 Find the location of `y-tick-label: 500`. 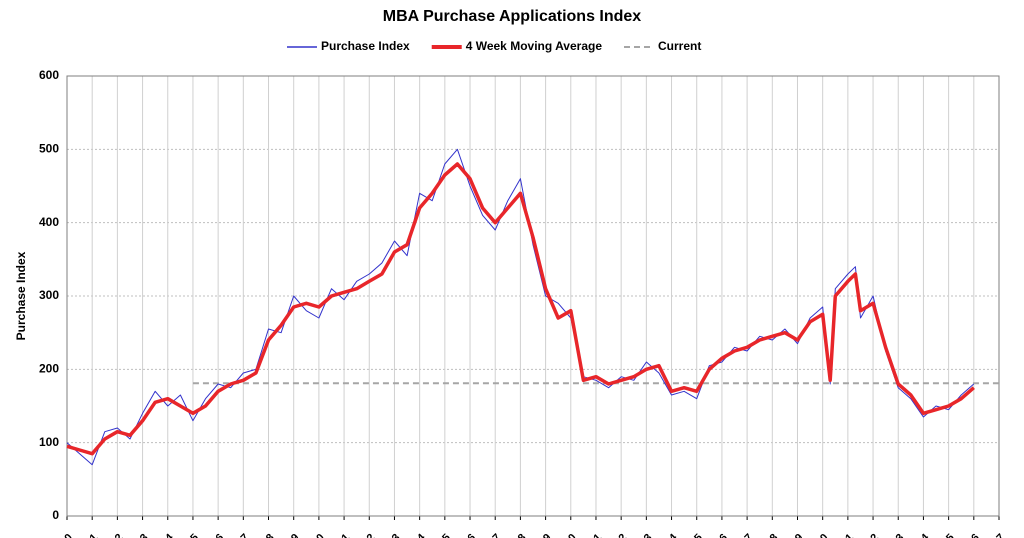

y-tick-label: 500 is located at coordinates (49, 149).